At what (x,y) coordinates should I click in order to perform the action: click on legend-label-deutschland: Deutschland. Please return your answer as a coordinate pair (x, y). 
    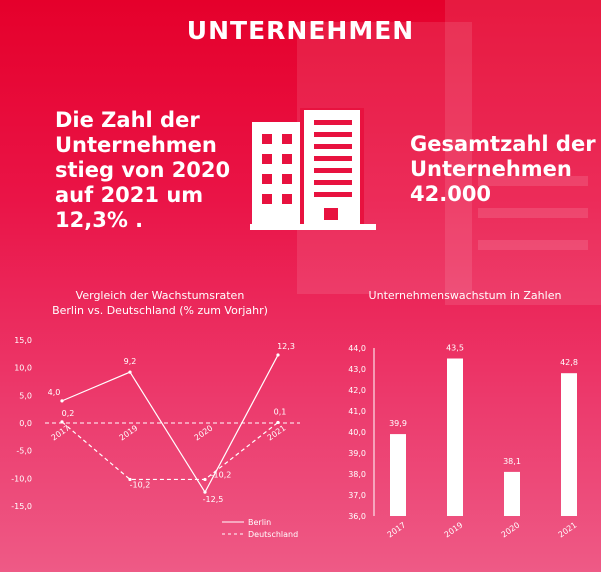
    Looking at the image, I should click on (273, 534).